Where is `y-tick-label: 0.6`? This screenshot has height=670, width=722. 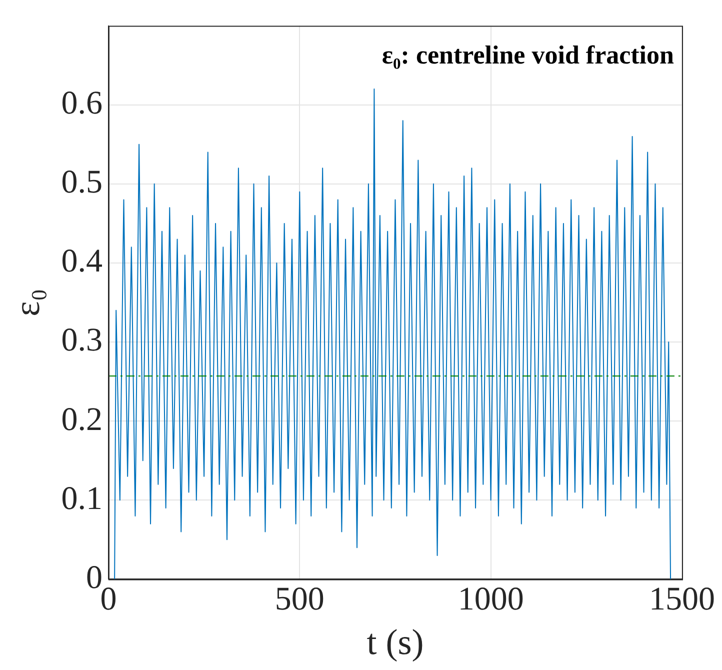 y-tick-label: 0.6 is located at coordinates (81, 104).